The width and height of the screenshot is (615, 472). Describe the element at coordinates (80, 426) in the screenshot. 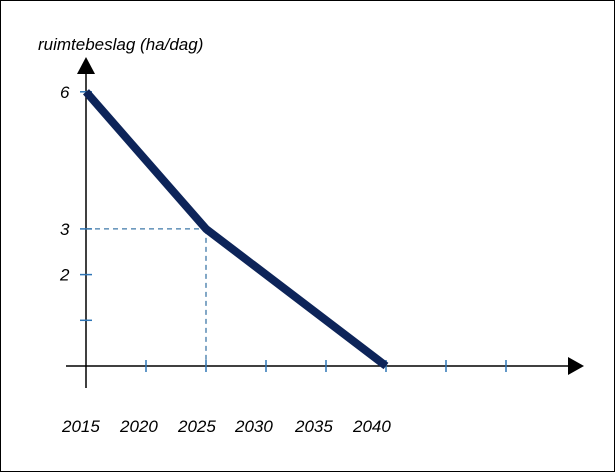

I see `x-tick-label: 2015` at that location.